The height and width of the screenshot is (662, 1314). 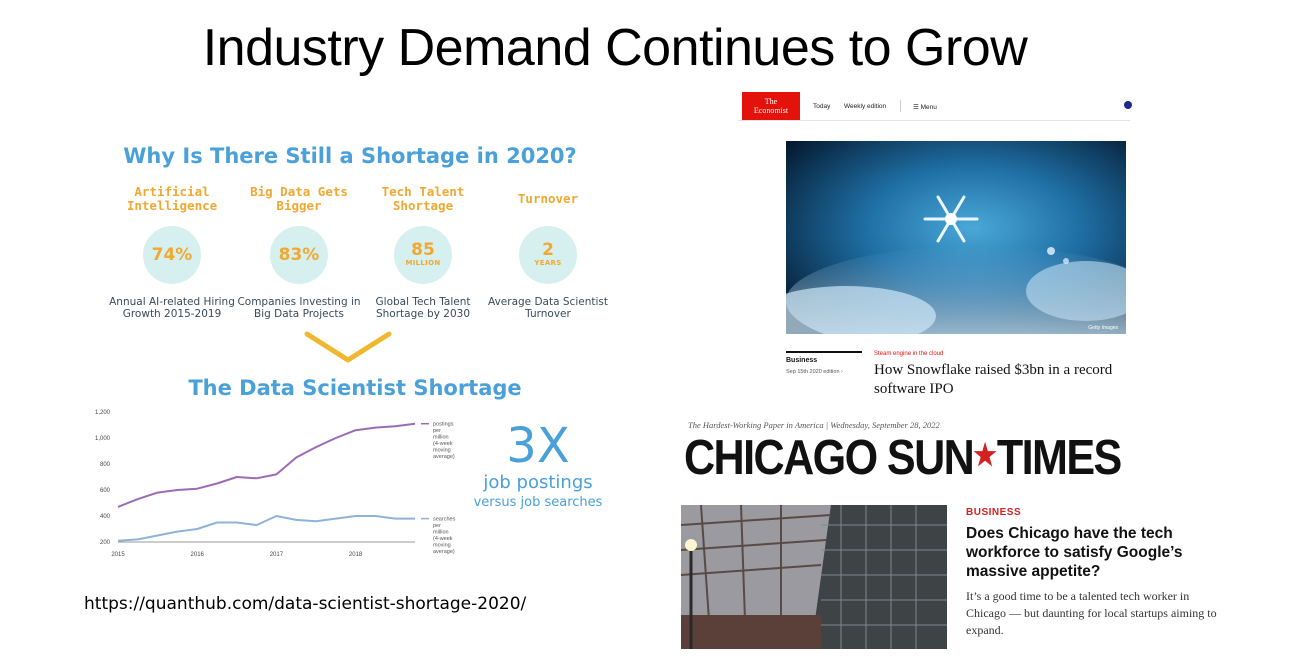 I want to click on infographic-heading: Why Is There Still a Shortage in 2020?, so click(x=350, y=156).